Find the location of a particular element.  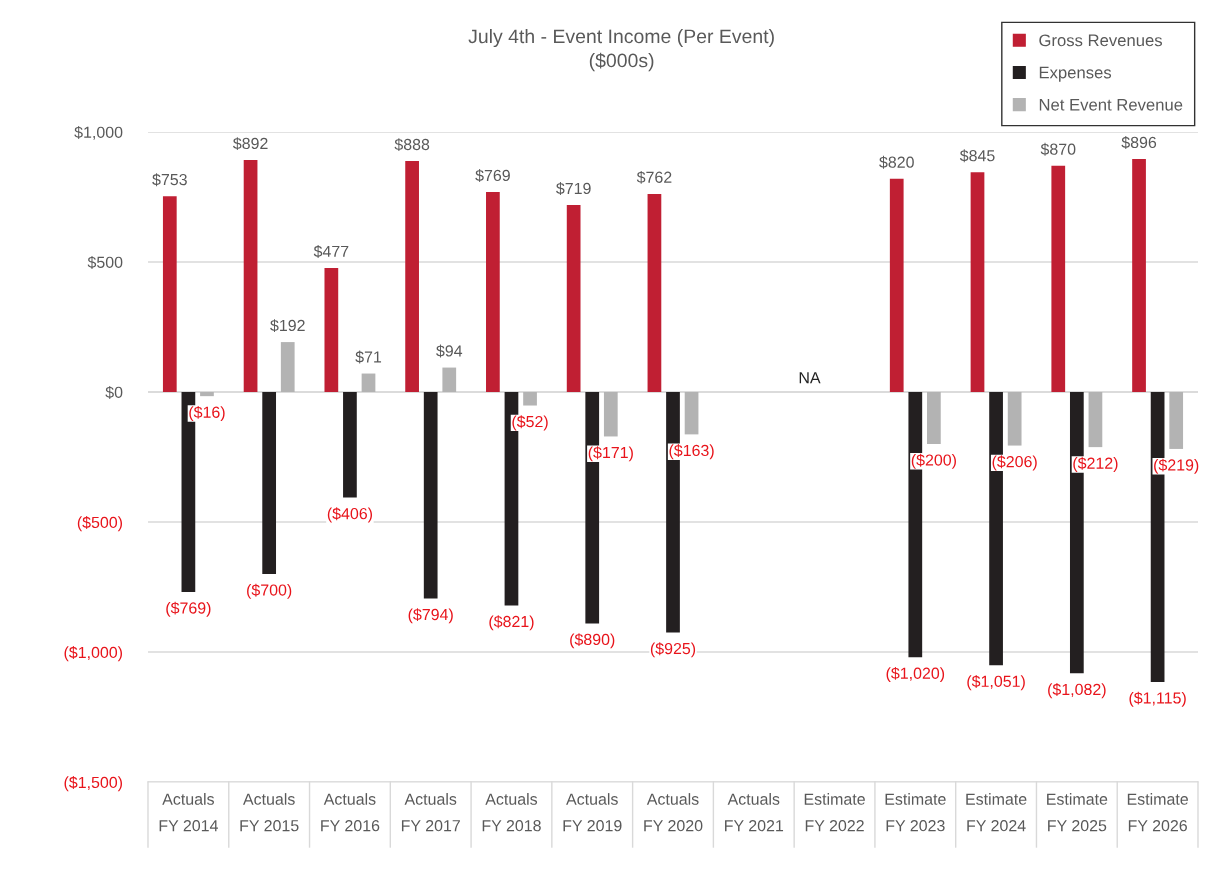

data-label: ($200) is located at coordinates (933, 461).